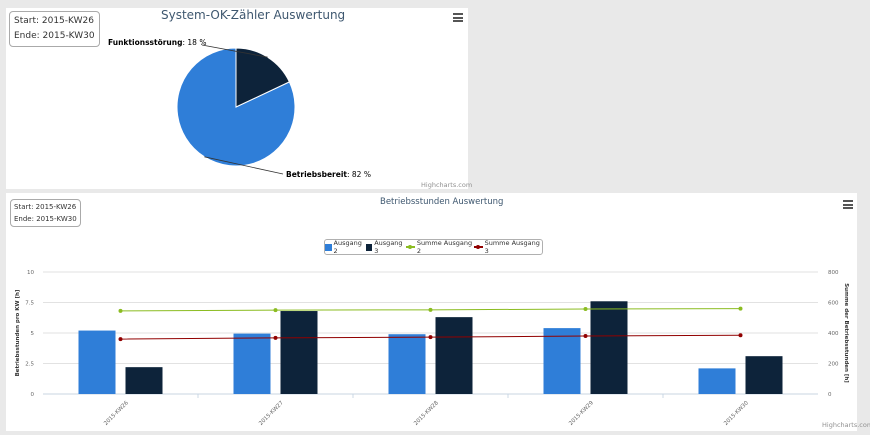 The image size is (870, 435). Describe the element at coordinates (157, 42) in the screenshot. I see `pie-data-label: Funktionsstörung: 18 %` at that location.